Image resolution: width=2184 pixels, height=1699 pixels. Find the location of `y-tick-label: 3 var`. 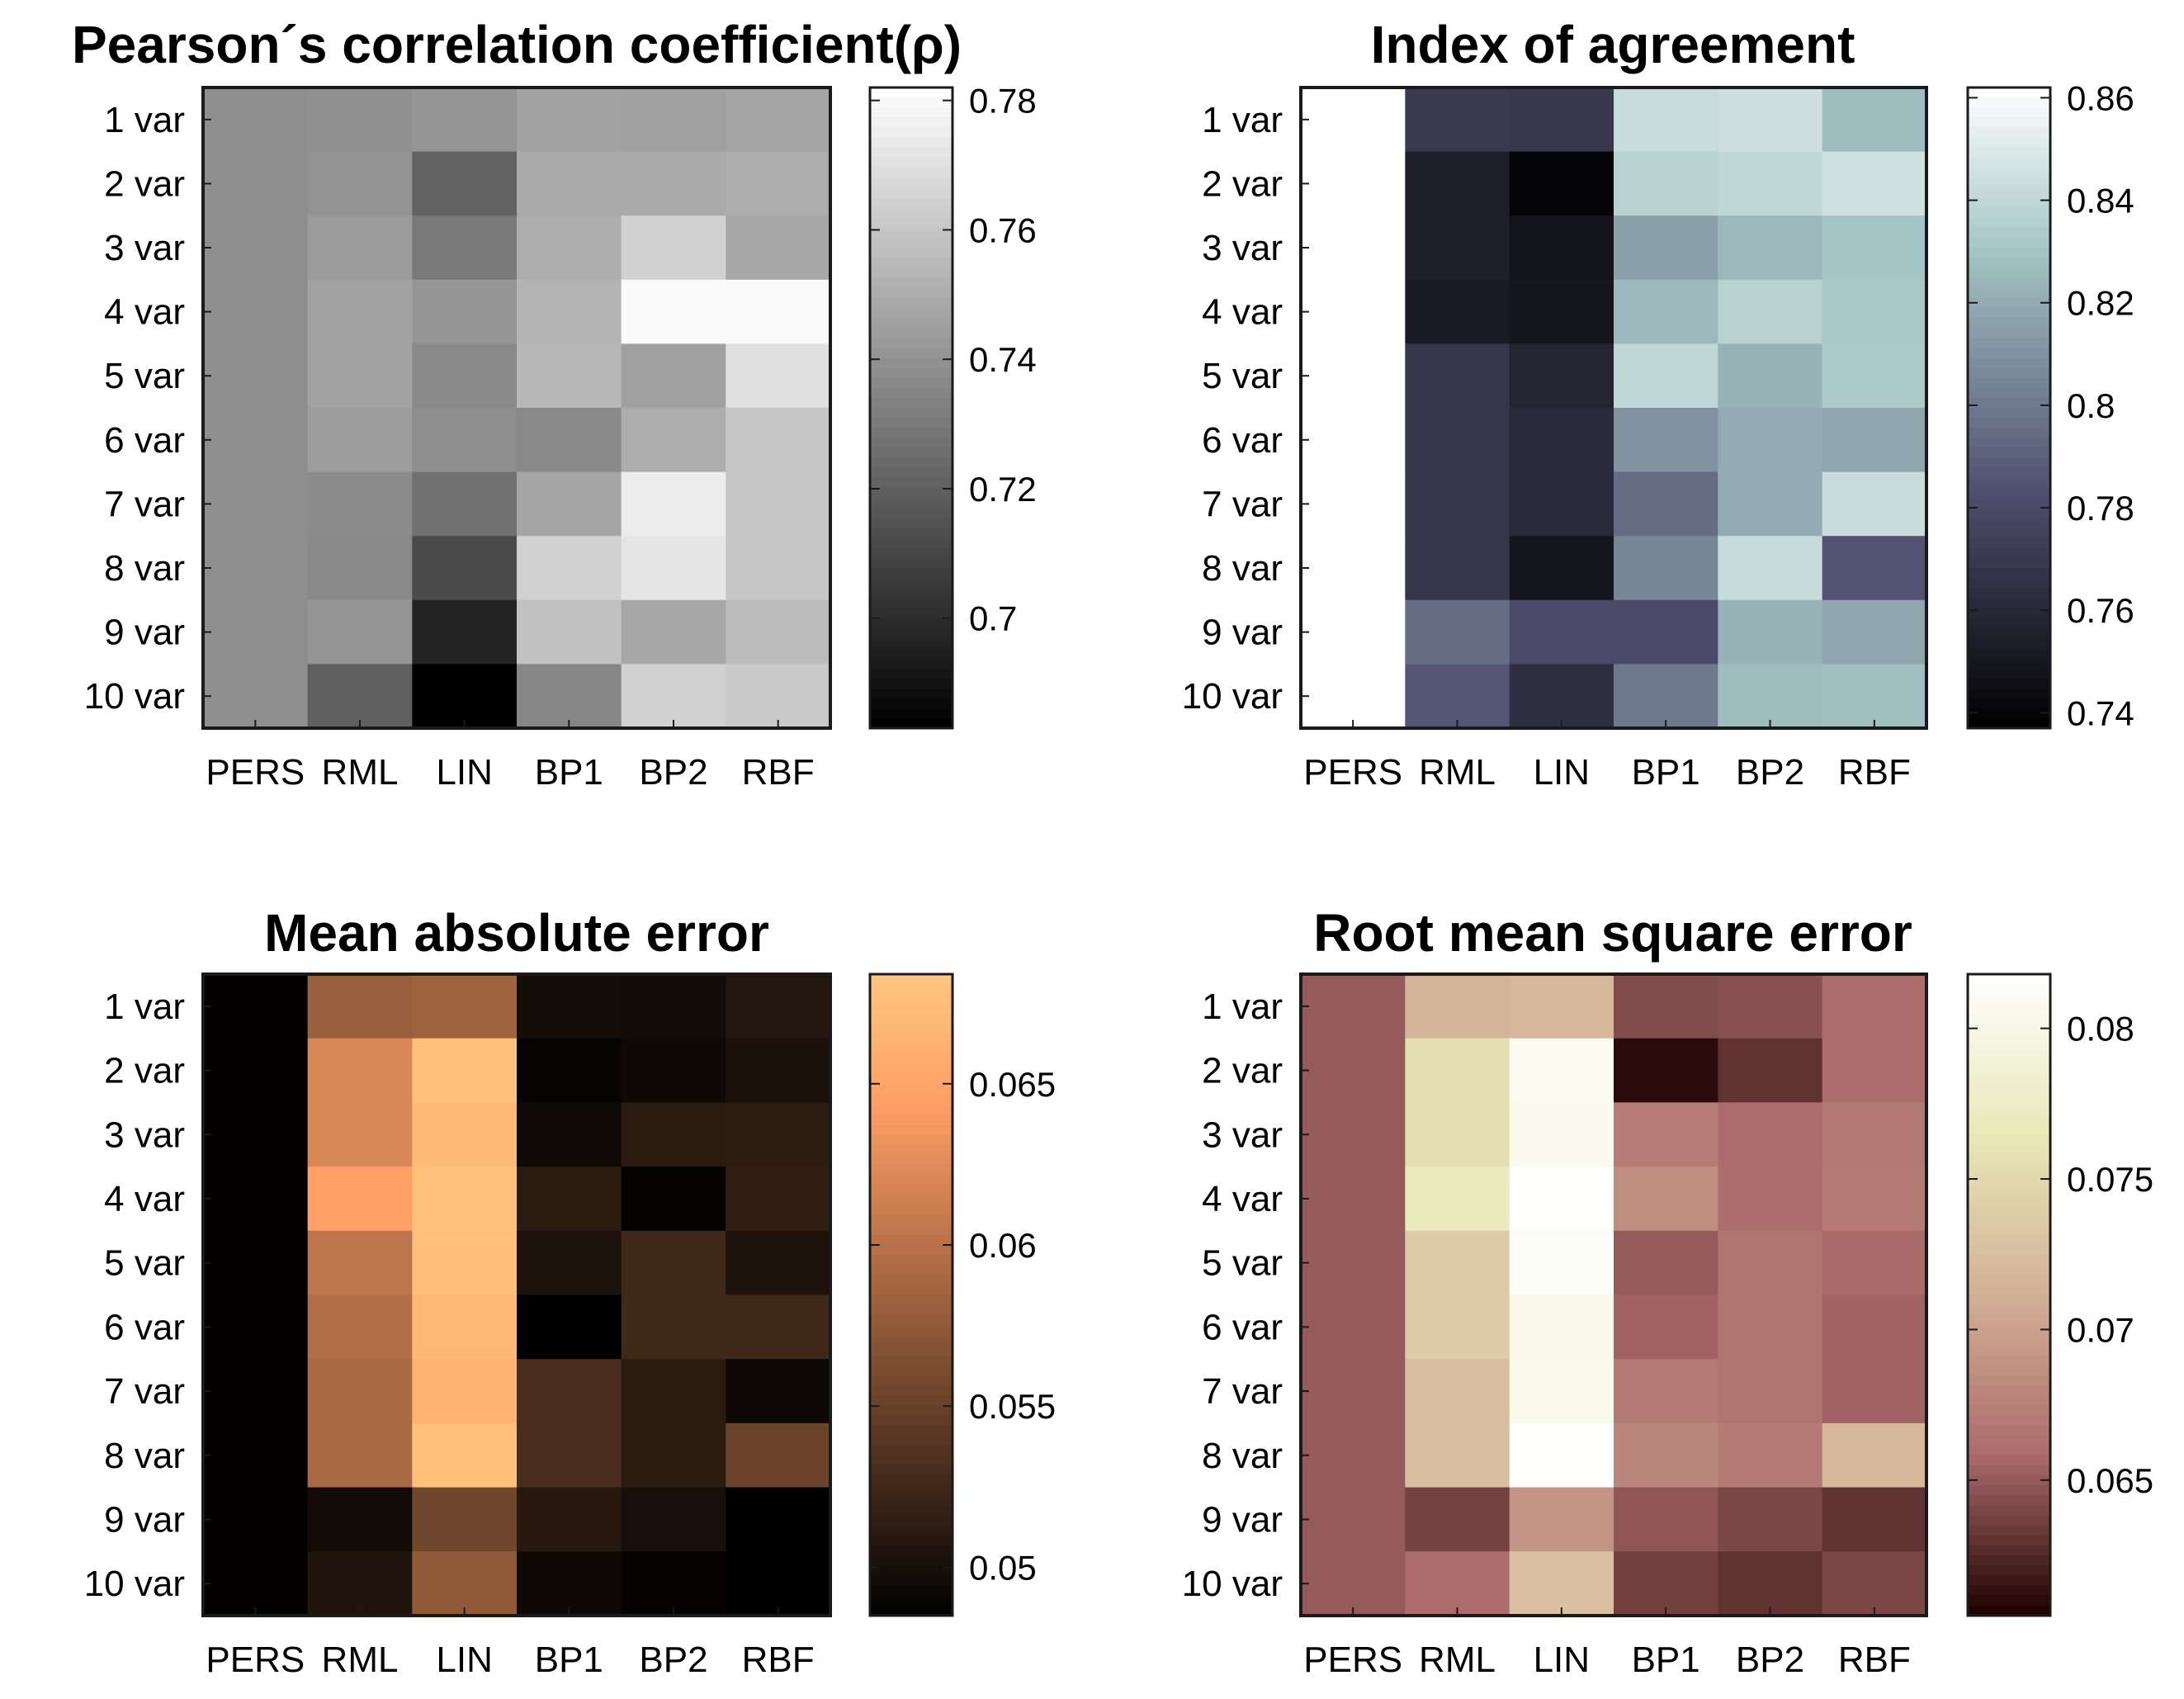

y-tick-label: 3 var is located at coordinates (1242, 1135).